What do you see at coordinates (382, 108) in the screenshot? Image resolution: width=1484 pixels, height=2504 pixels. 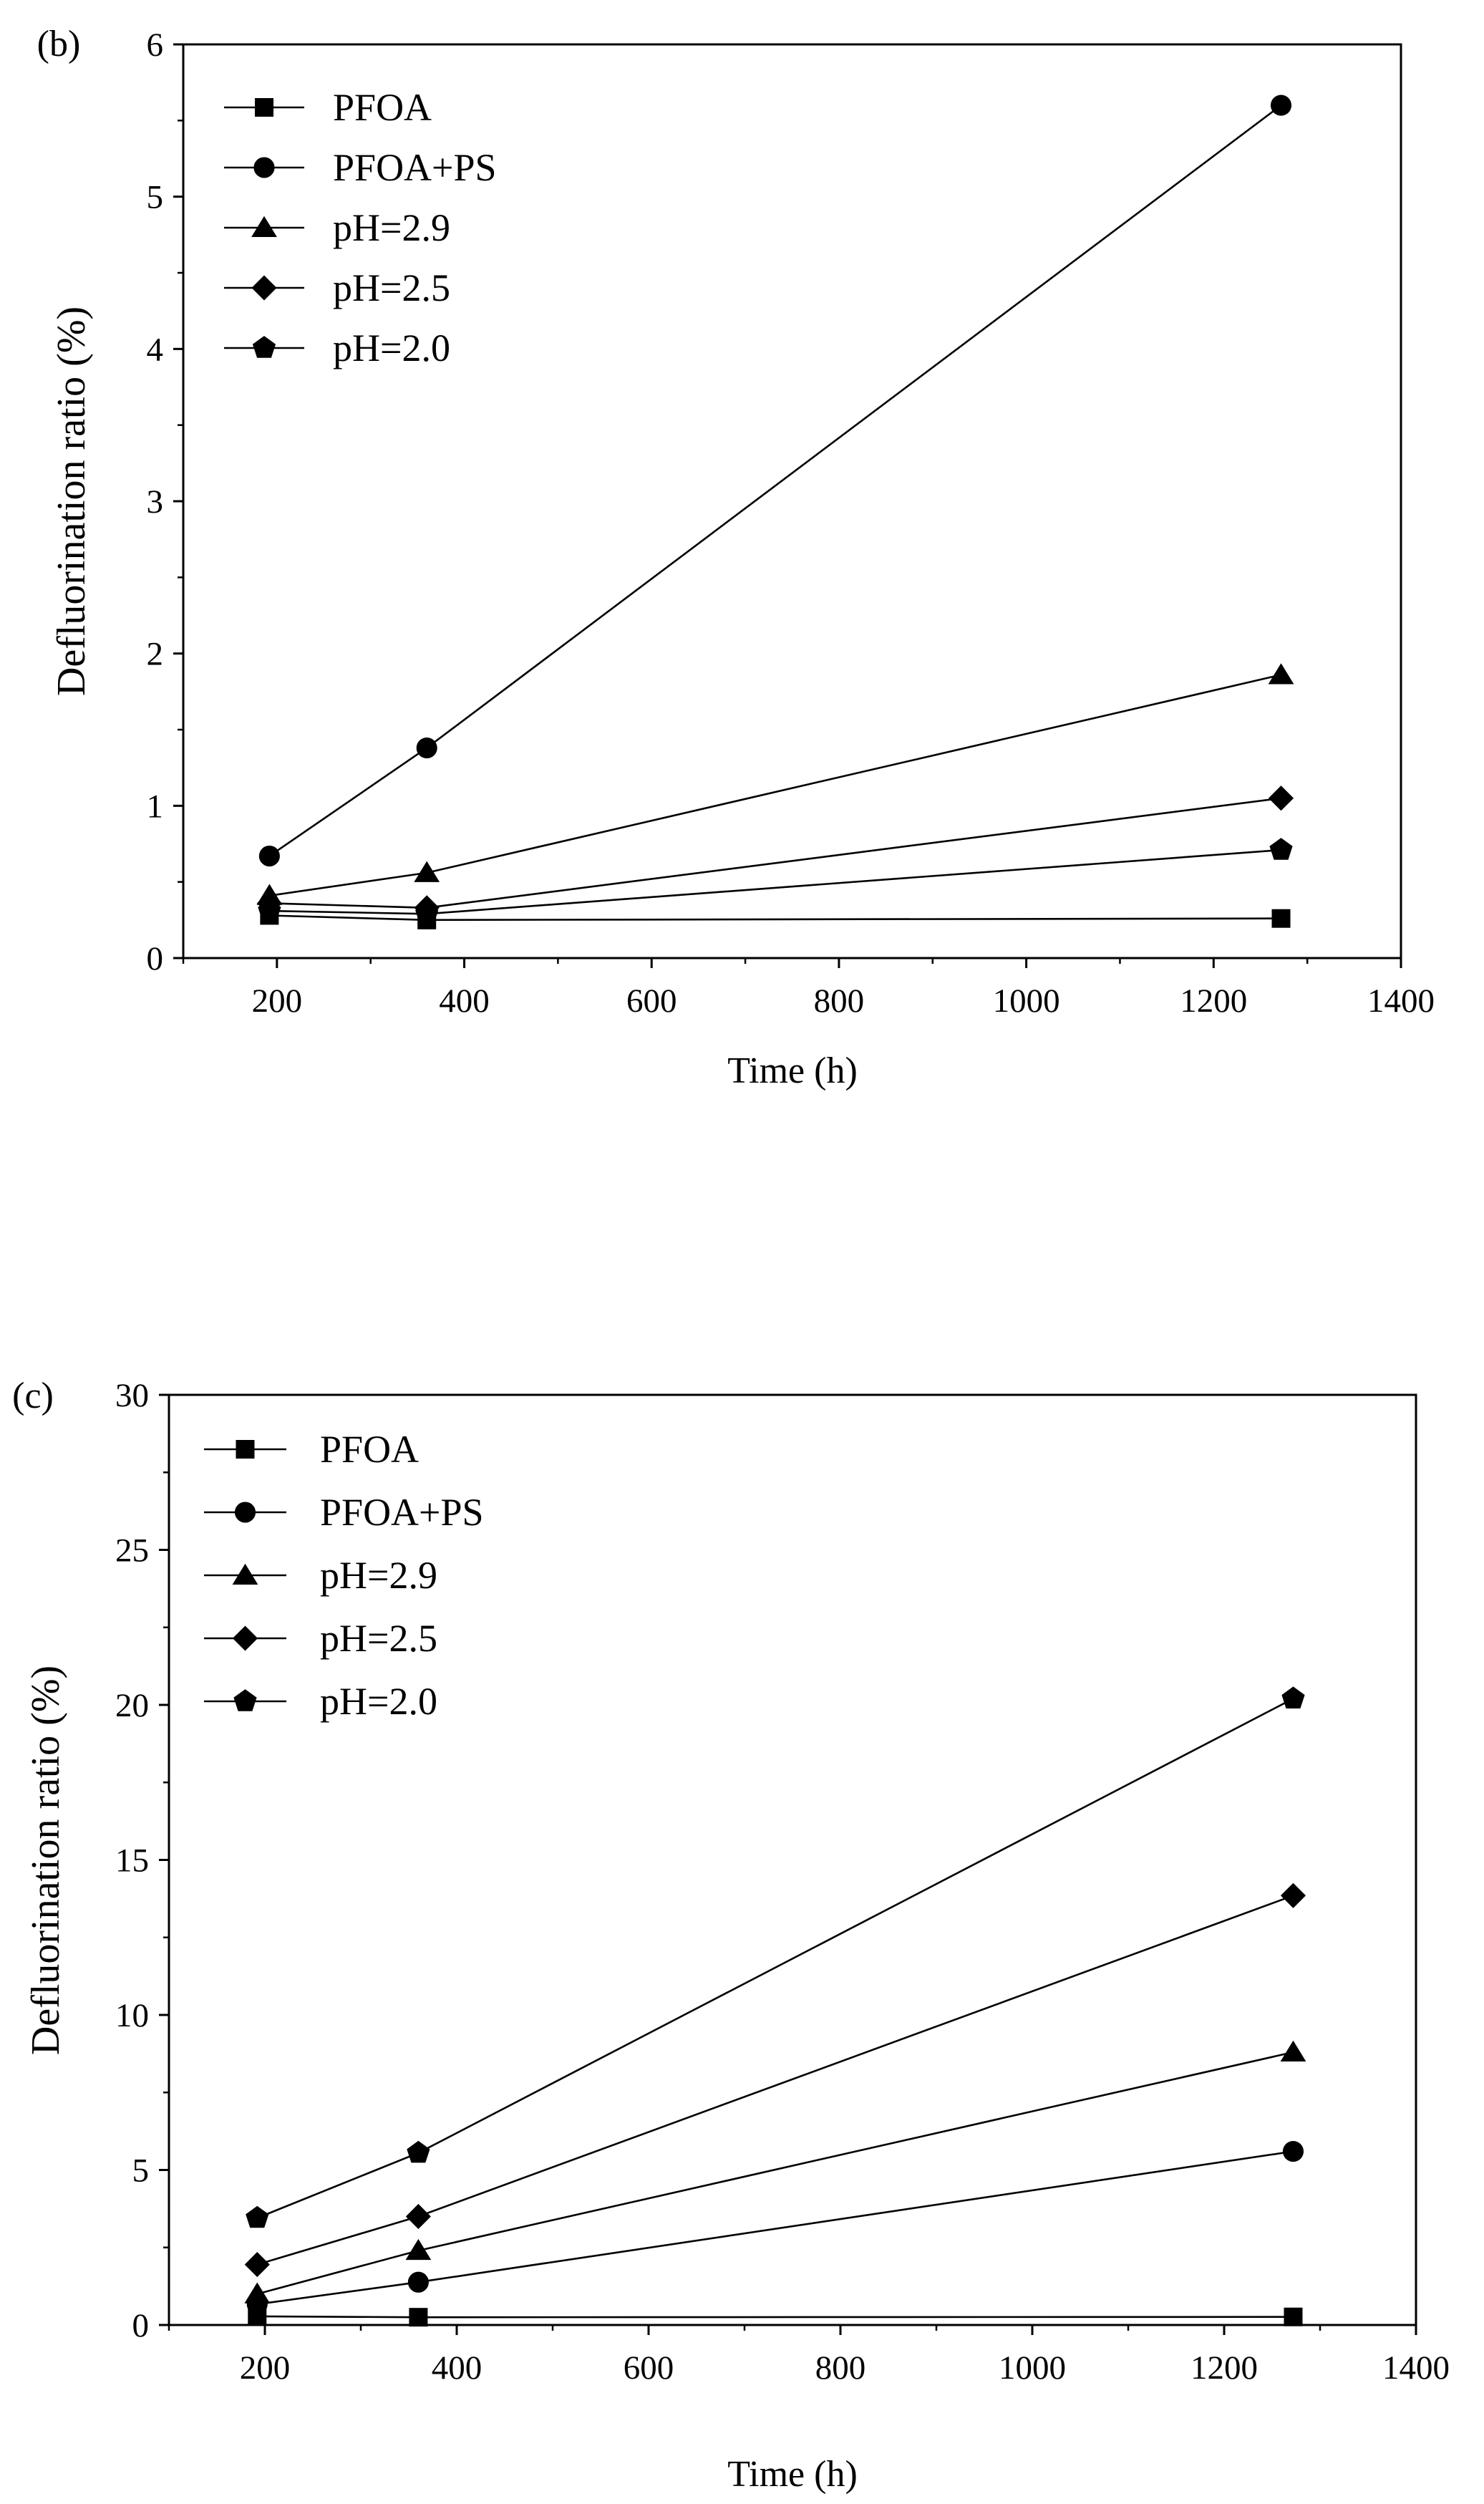 I see `panel-b-legend-label-pfoa: PFOA` at bounding box center [382, 108].